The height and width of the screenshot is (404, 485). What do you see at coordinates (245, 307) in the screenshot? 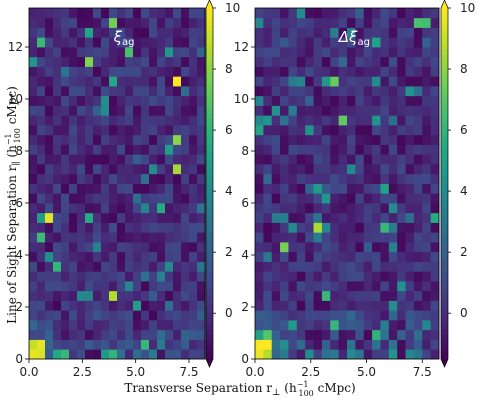
I see `y-tick-label: 2` at bounding box center [245, 307].